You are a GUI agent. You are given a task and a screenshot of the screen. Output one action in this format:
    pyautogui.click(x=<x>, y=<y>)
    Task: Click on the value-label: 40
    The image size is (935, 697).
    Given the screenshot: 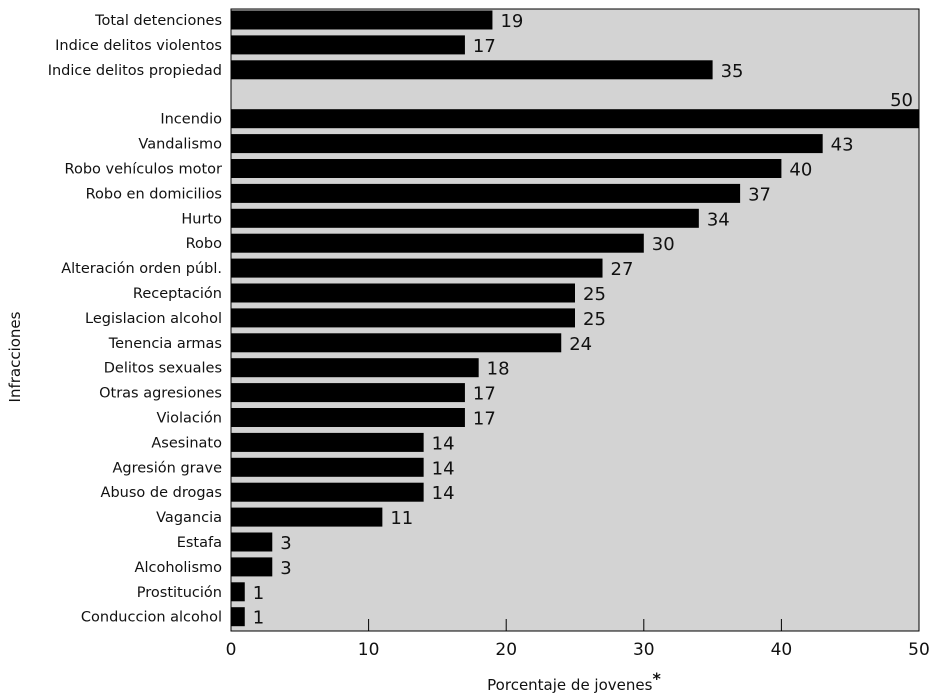 What is the action you would take?
    pyautogui.click(x=800, y=170)
    